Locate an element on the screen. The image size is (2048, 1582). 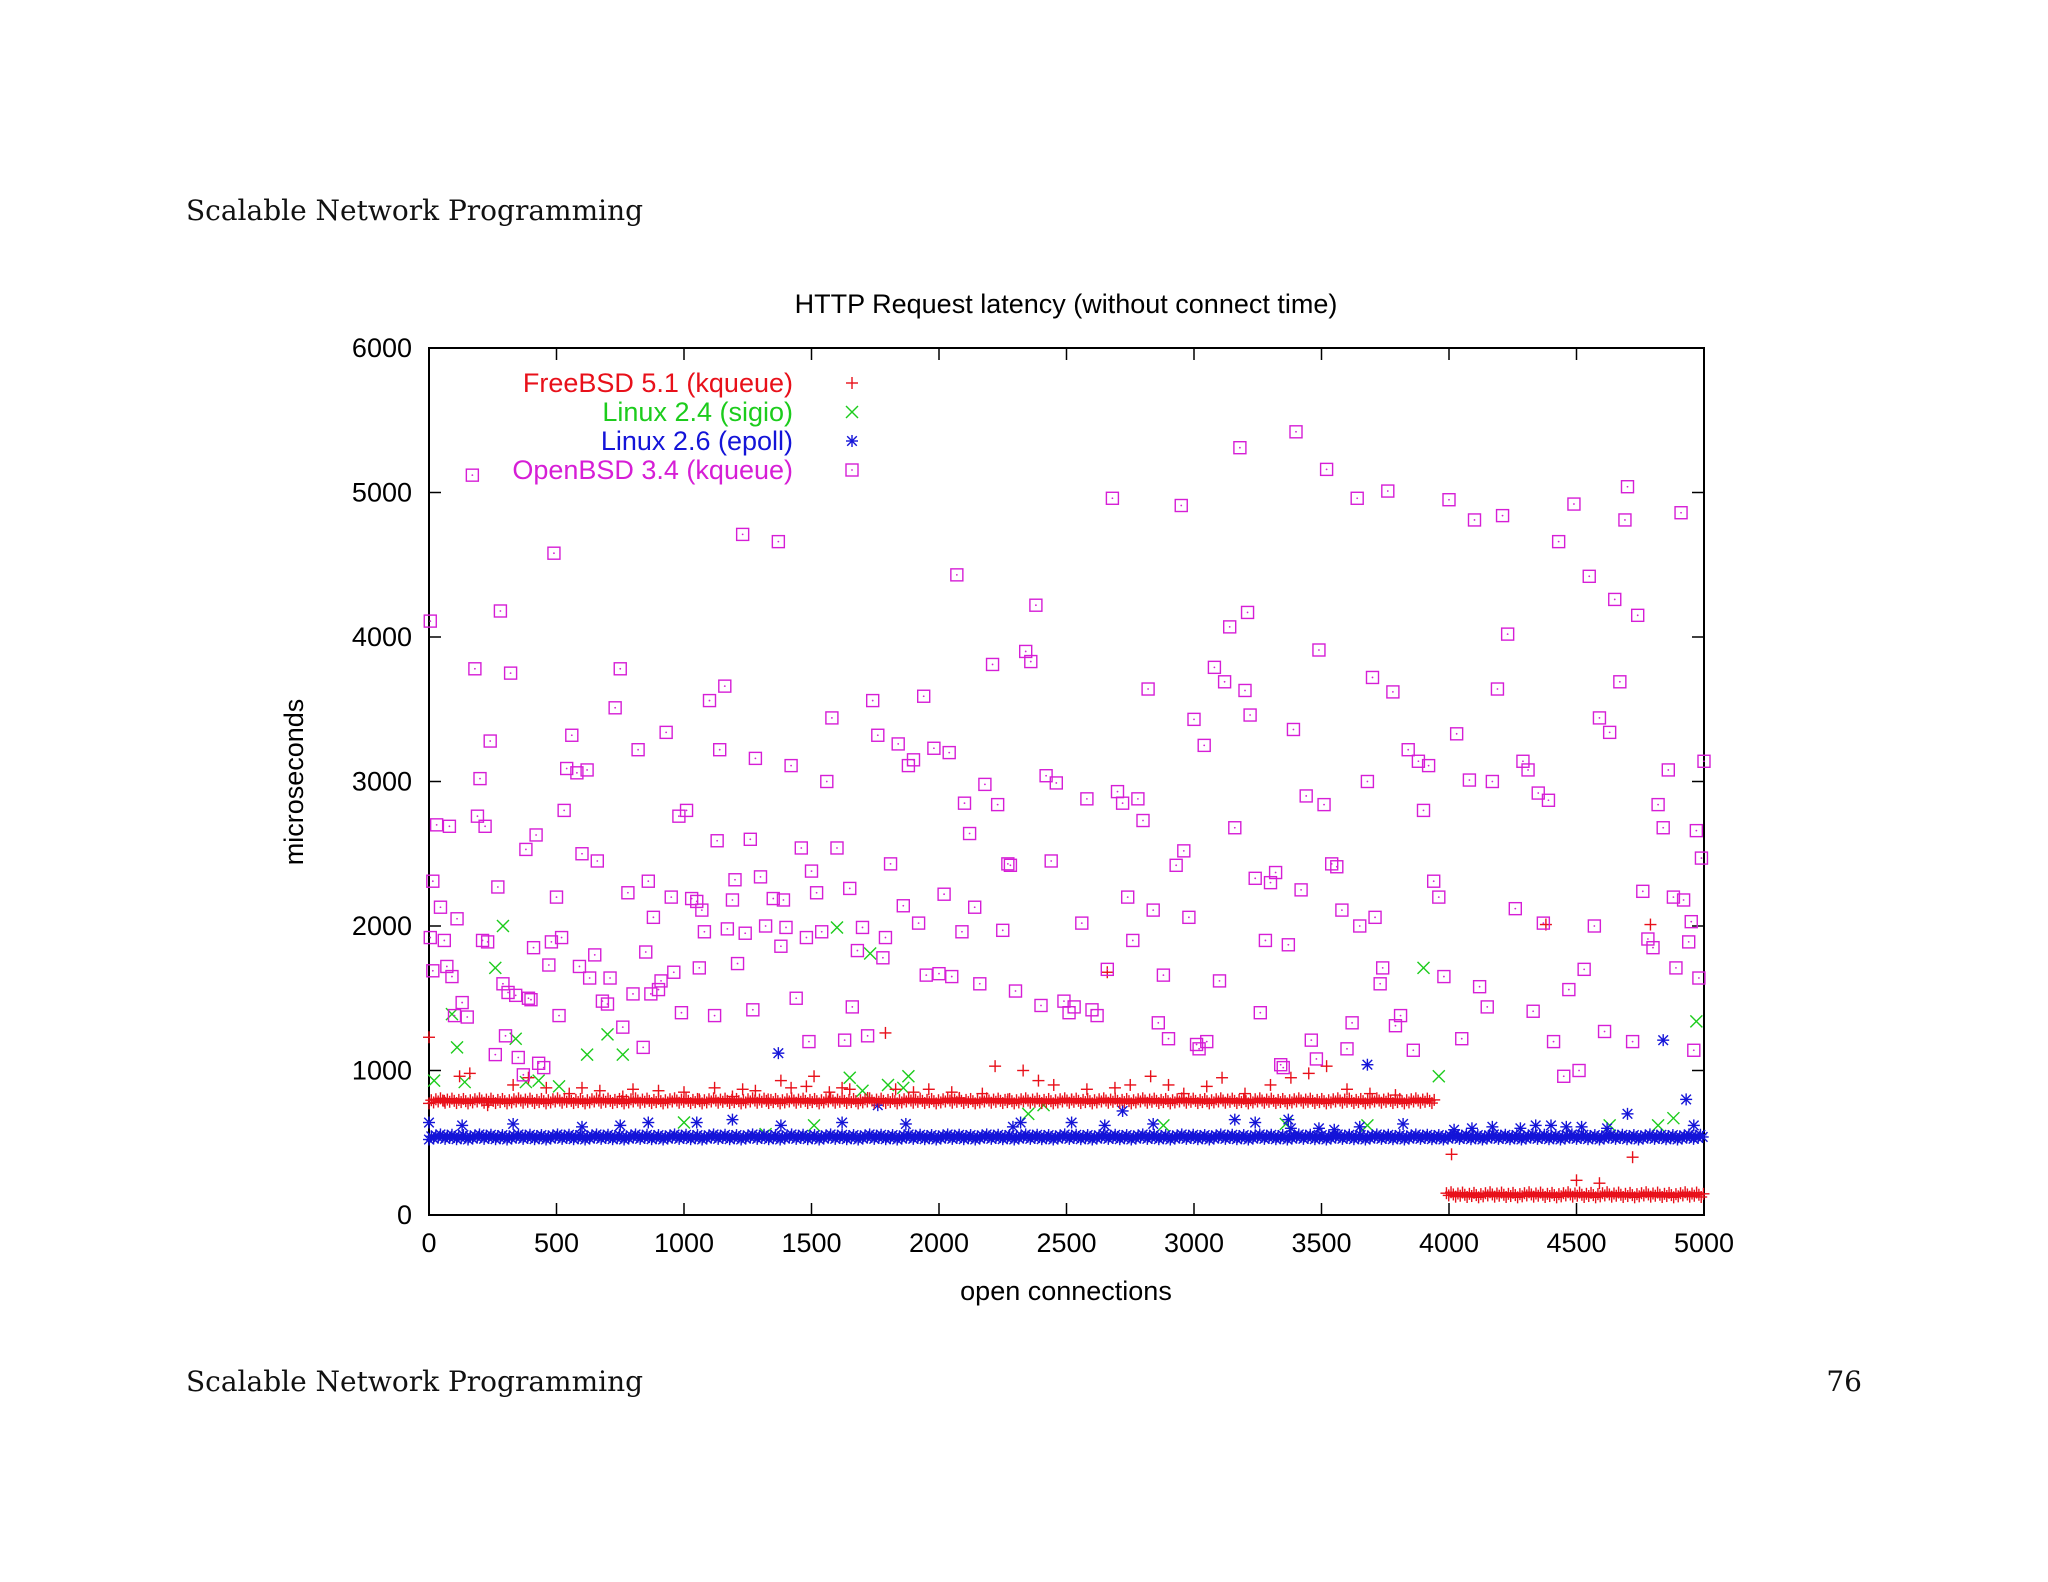
legend-label: OpenBSD 3.4 (kqueue) is located at coordinates (652, 470).